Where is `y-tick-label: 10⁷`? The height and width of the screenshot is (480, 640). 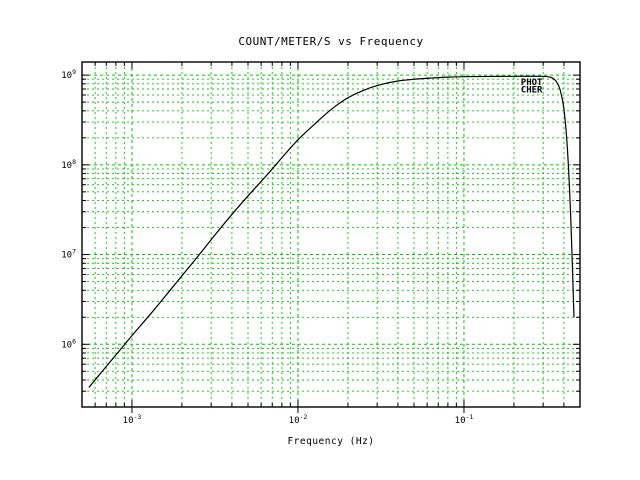 y-tick-label: 10⁷ is located at coordinates (68, 254).